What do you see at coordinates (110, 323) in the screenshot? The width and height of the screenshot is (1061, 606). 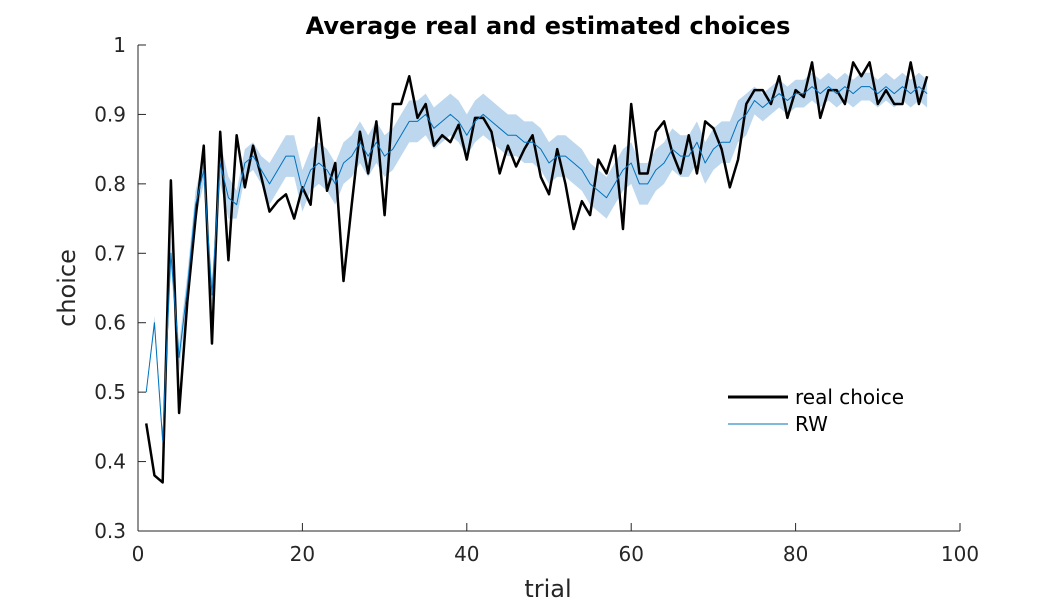 I see `y-tick-label: 0.6` at bounding box center [110, 323].